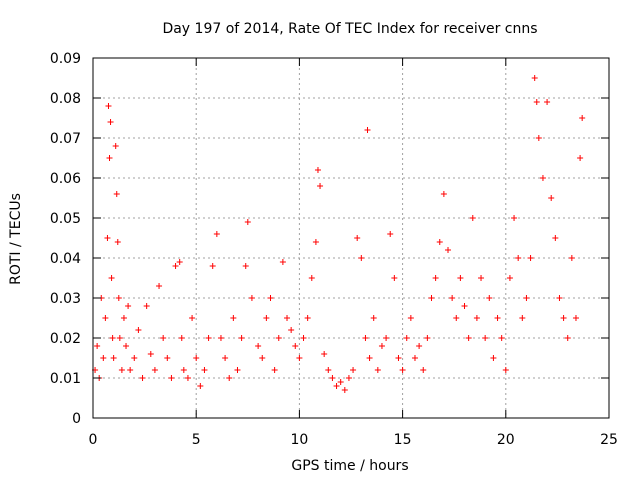  Describe the element at coordinates (65, 99) in the screenshot. I see `y-tick-label: 0.08` at that location.